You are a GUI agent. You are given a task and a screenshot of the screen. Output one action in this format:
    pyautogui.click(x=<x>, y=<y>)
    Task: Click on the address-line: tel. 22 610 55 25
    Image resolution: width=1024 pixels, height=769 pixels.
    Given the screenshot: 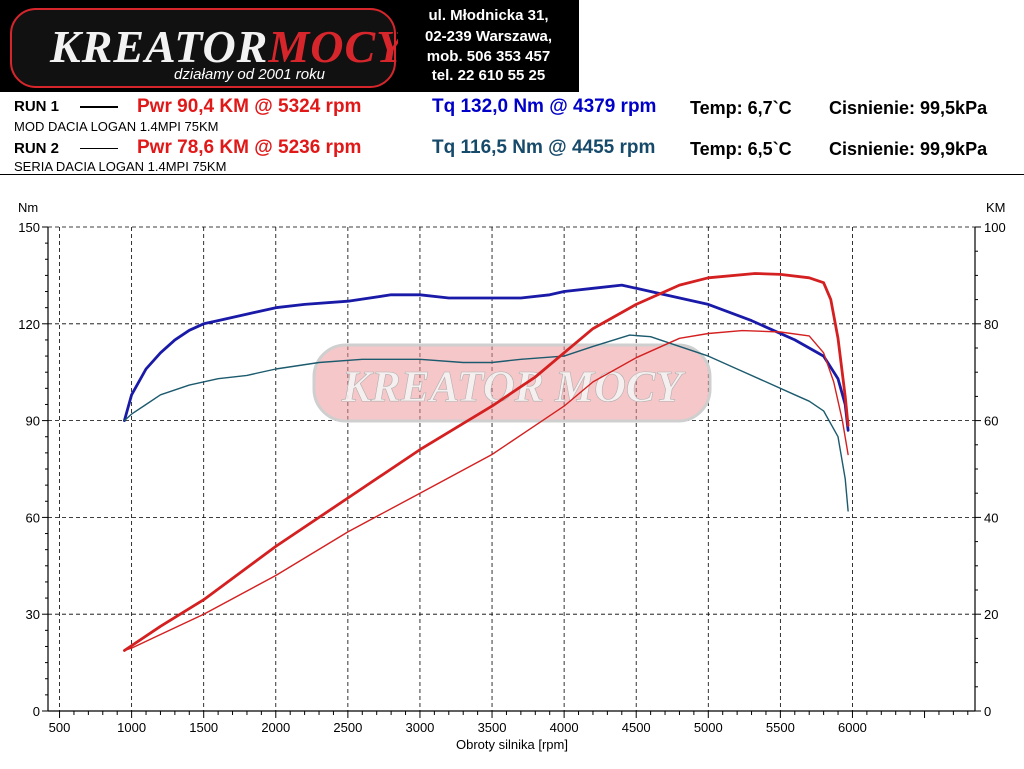 What is the action you would take?
    pyautogui.click(x=488, y=75)
    